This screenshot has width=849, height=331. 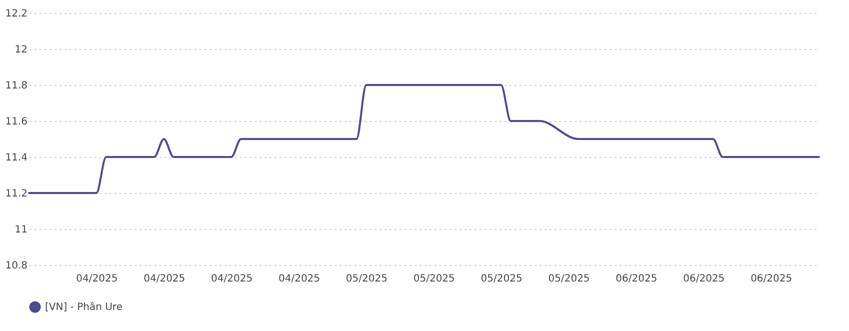 I want to click on y-tick-label: 10.8, so click(x=16, y=266).